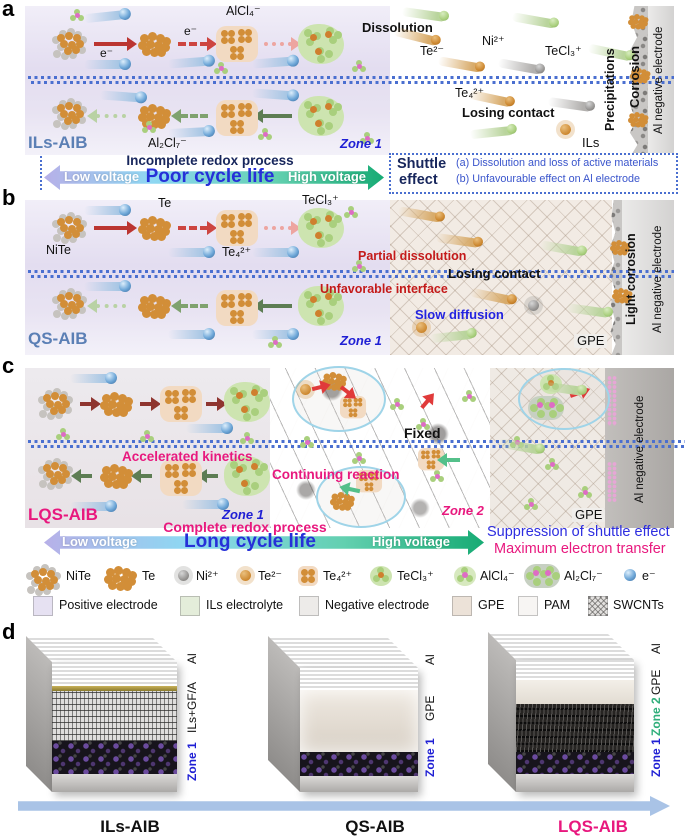  I want to click on panel-b-separator, so click(351, 274).